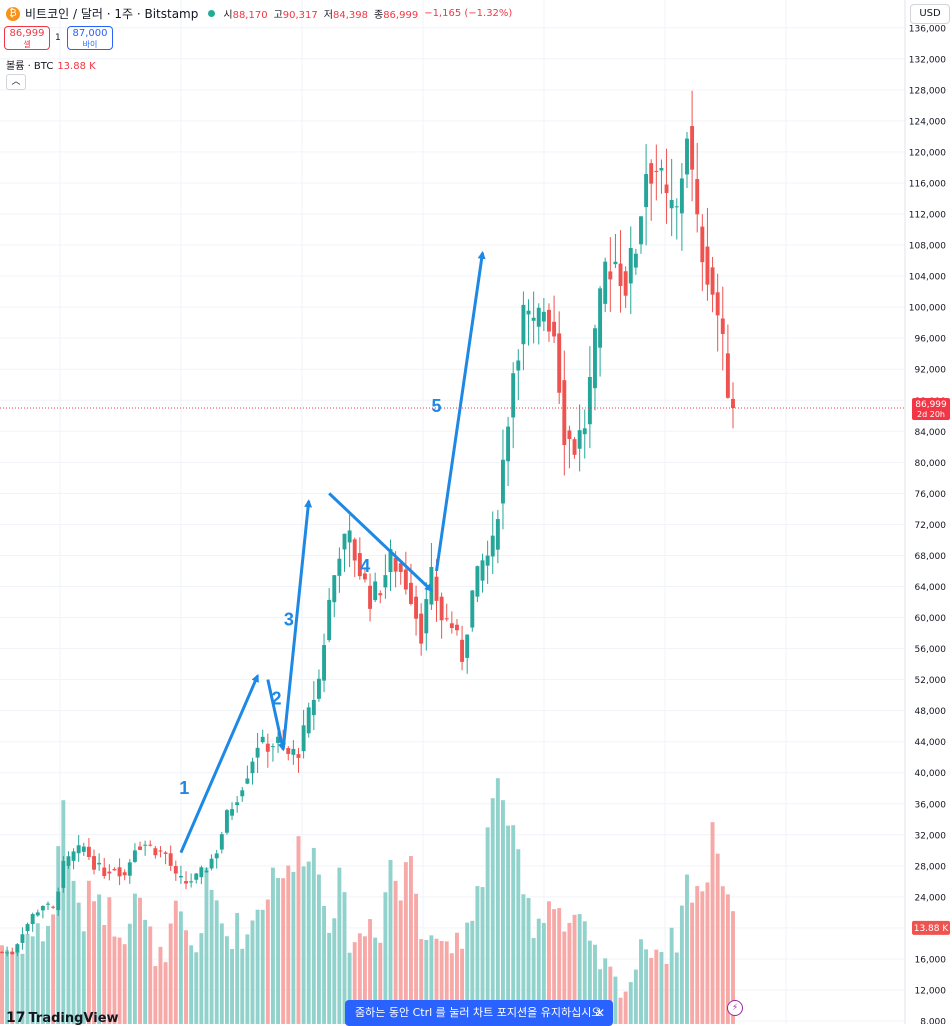  Describe the element at coordinates (927, 91) in the screenshot. I see `price-tick-label: 128,000` at that location.